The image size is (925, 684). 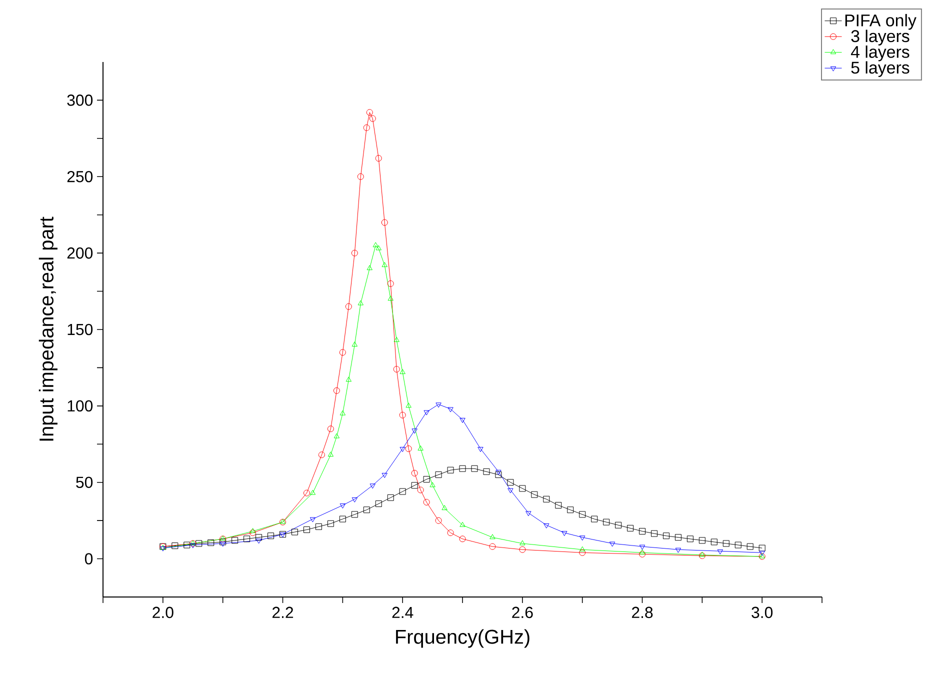 I want to click on x-tick-label: 2.6, so click(x=522, y=612).